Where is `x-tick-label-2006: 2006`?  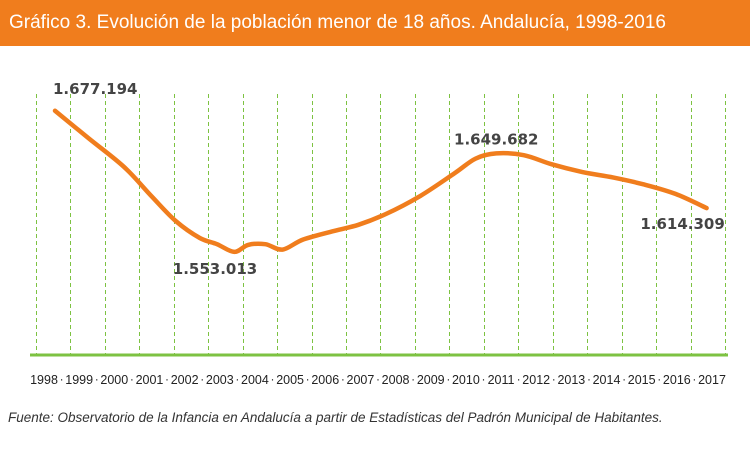
x-tick-label-2006: 2006 is located at coordinates (325, 380).